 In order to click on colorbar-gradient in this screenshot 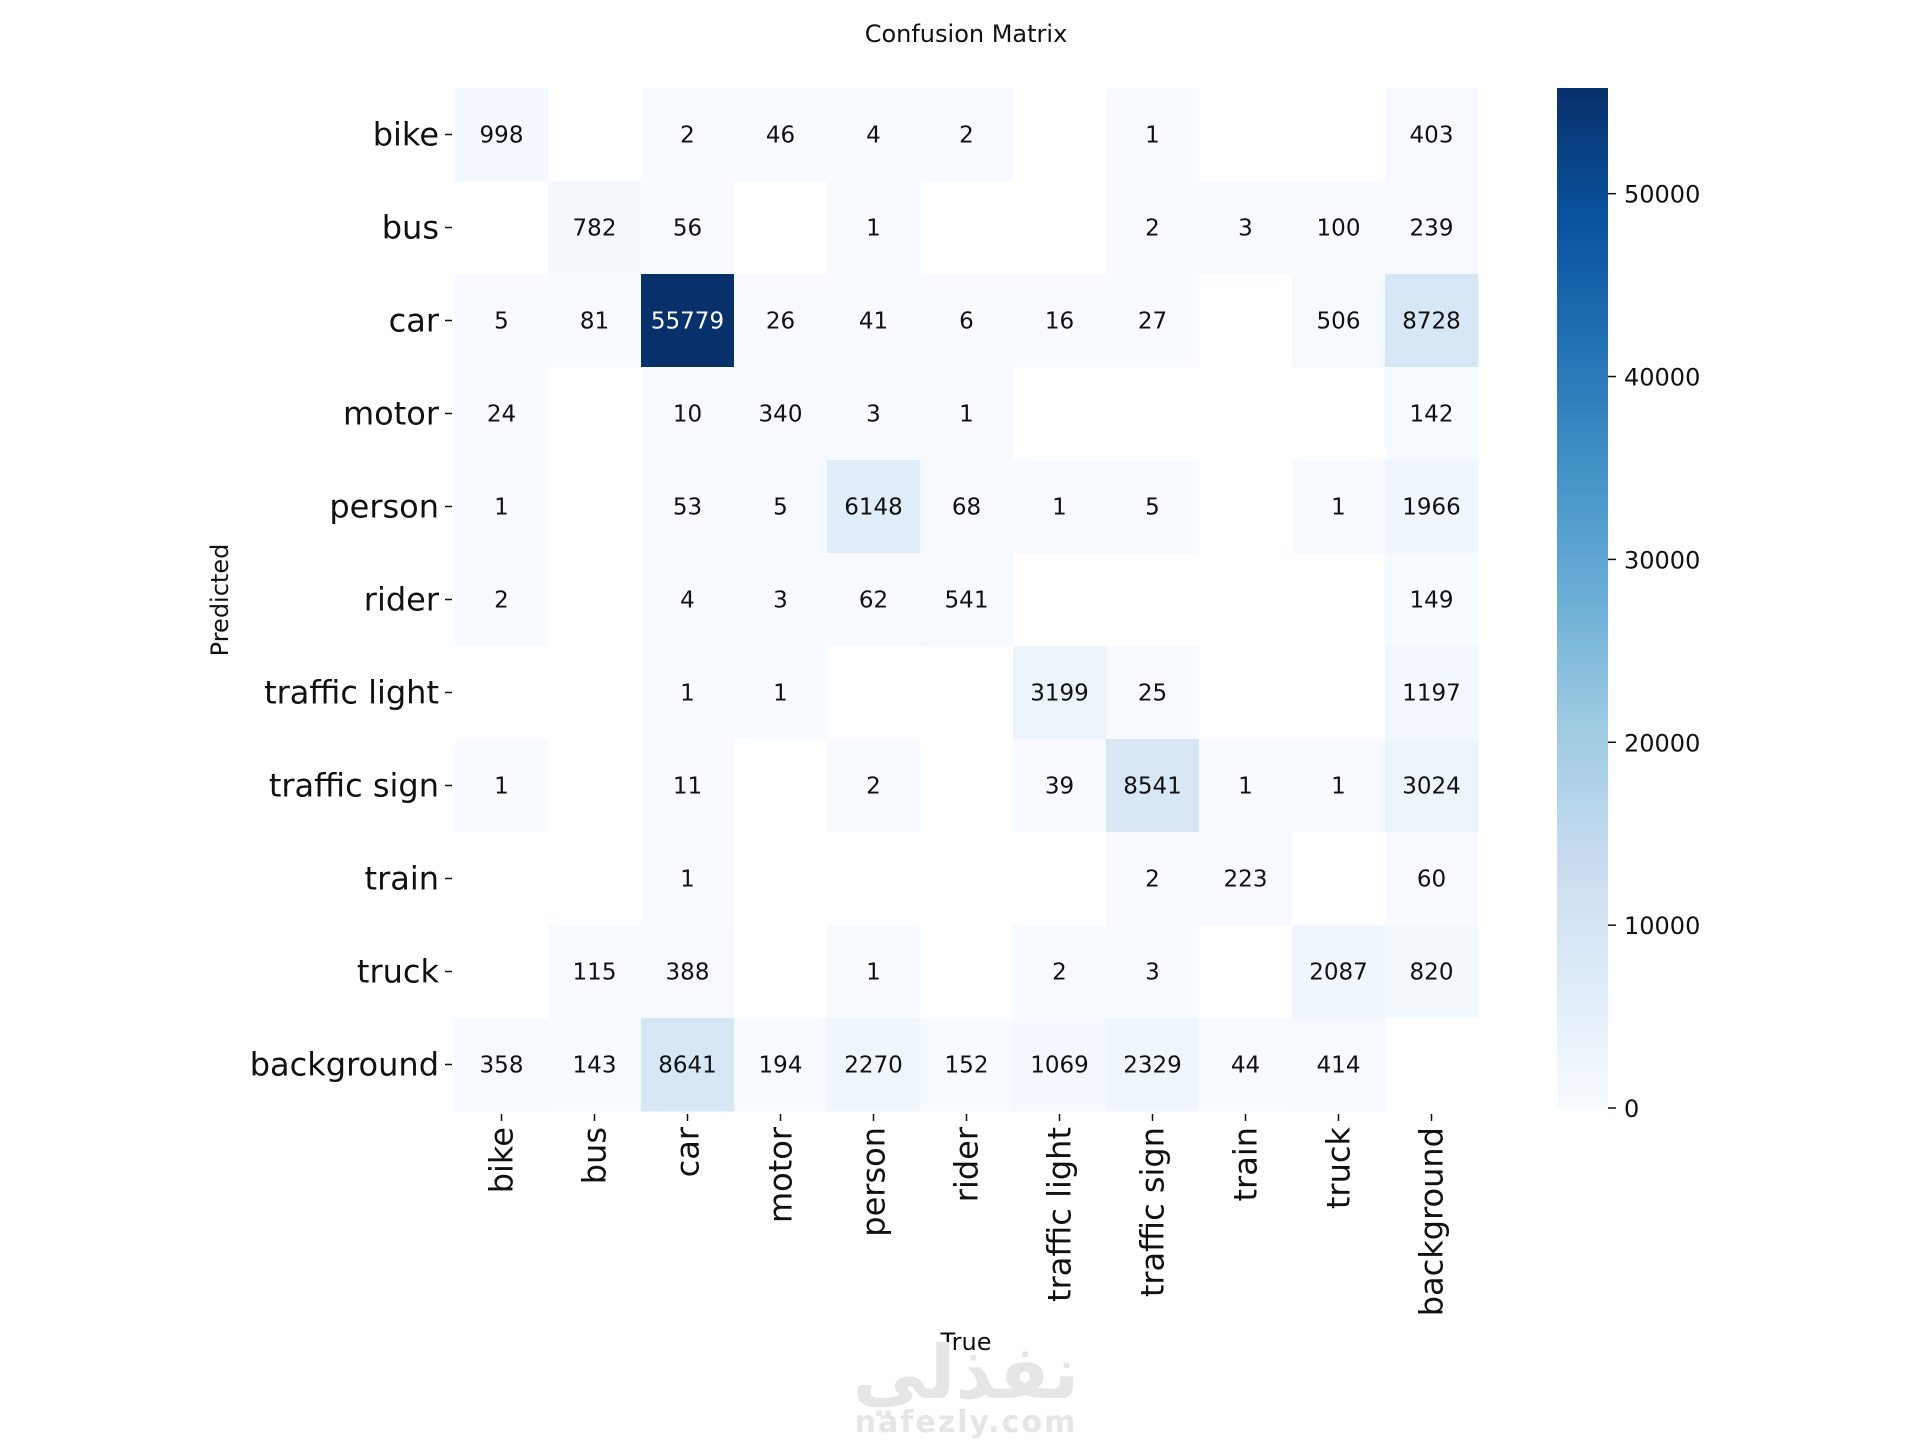, I will do `click(1582, 598)`.